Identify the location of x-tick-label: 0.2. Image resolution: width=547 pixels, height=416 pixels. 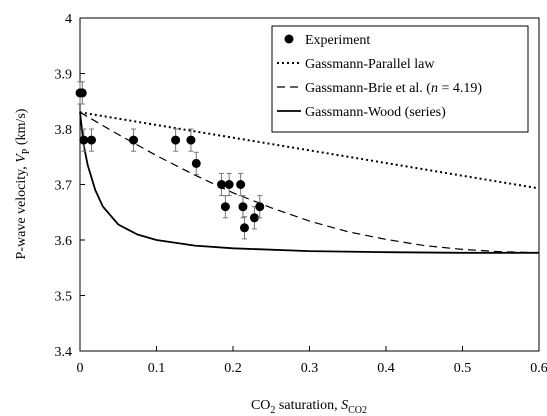
(233, 368).